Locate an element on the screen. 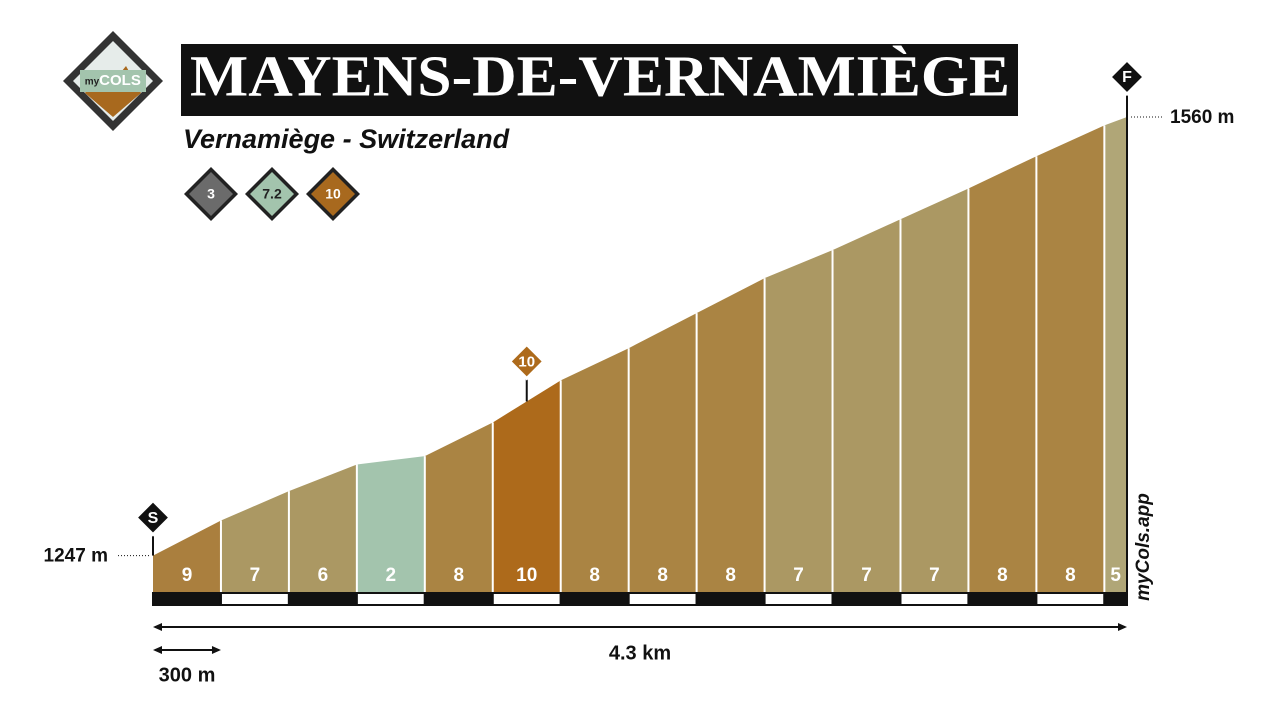 Image resolution: width=1280 pixels, height=720 pixels. max-marker-shape is located at coordinates (526, 361).